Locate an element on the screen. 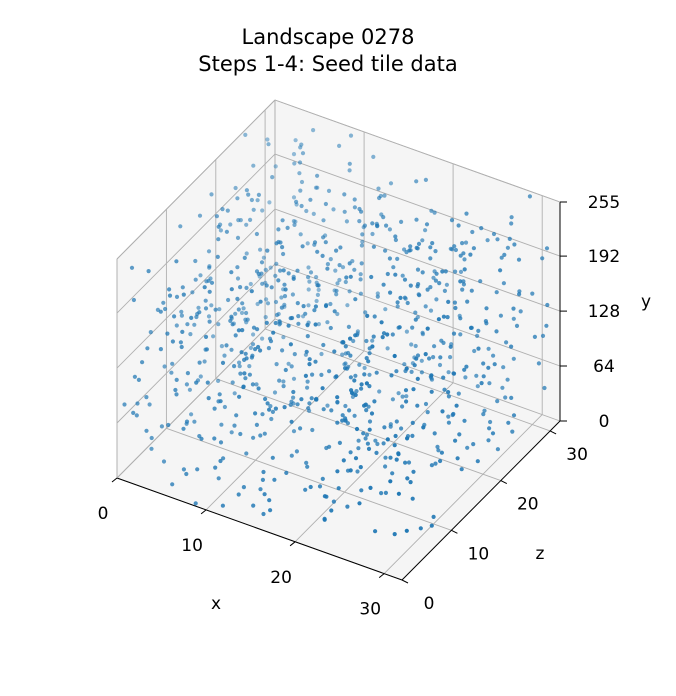 The image size is (676, 696). chart-title-line-2: Steps 1-4: Seed tile data is located at coordinates (327, 64).